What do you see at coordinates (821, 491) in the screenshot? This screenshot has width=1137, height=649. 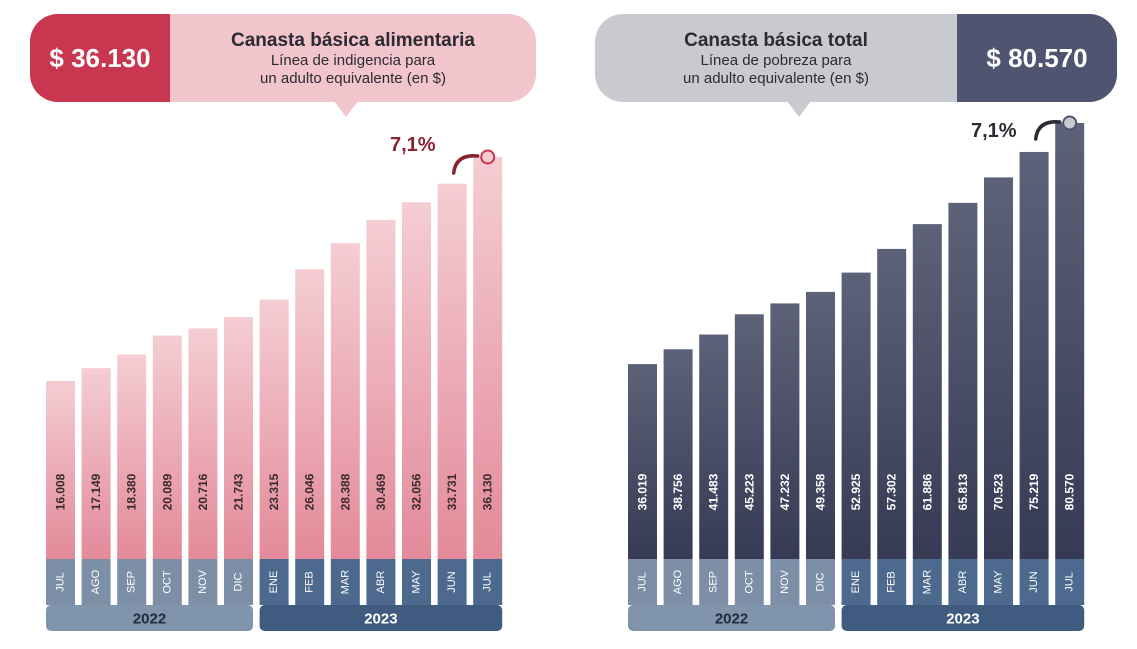 I see `bar-value-label: 49.358` at bounding box center [821, 491].